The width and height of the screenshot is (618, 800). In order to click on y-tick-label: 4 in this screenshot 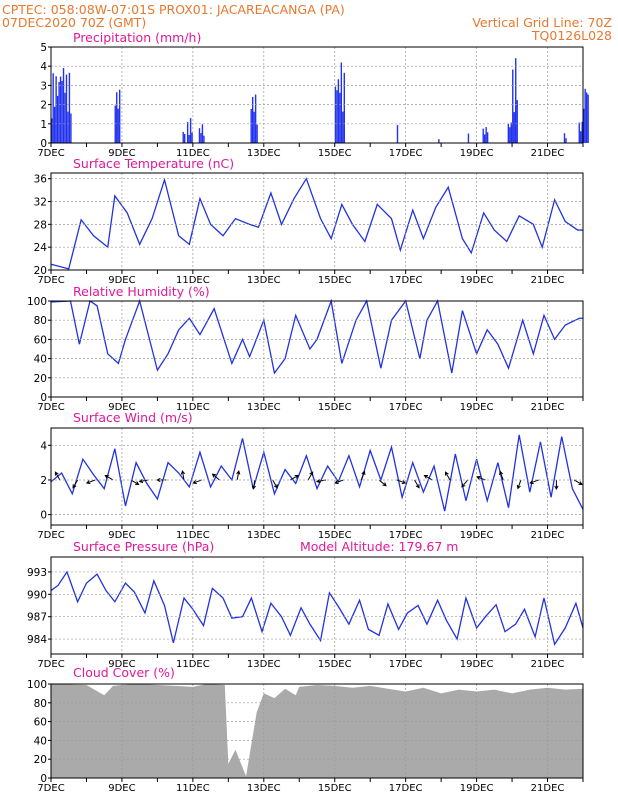, I will do `click(43, 446)`.